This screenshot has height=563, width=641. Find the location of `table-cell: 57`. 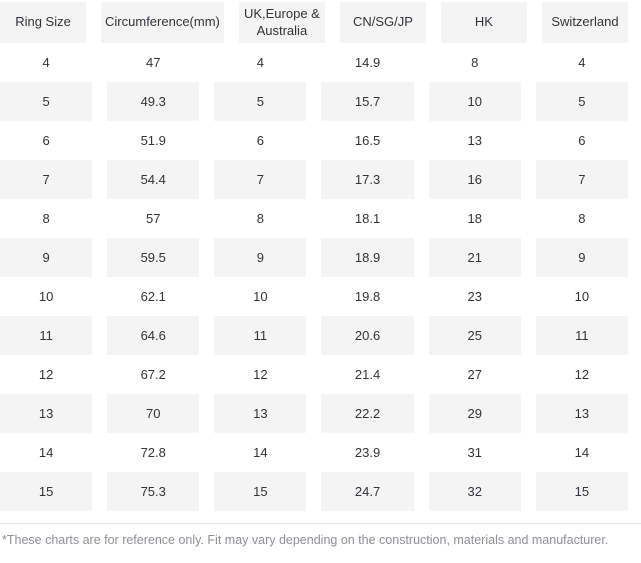

table-cell: 57 is located at coordinates (153, 218).